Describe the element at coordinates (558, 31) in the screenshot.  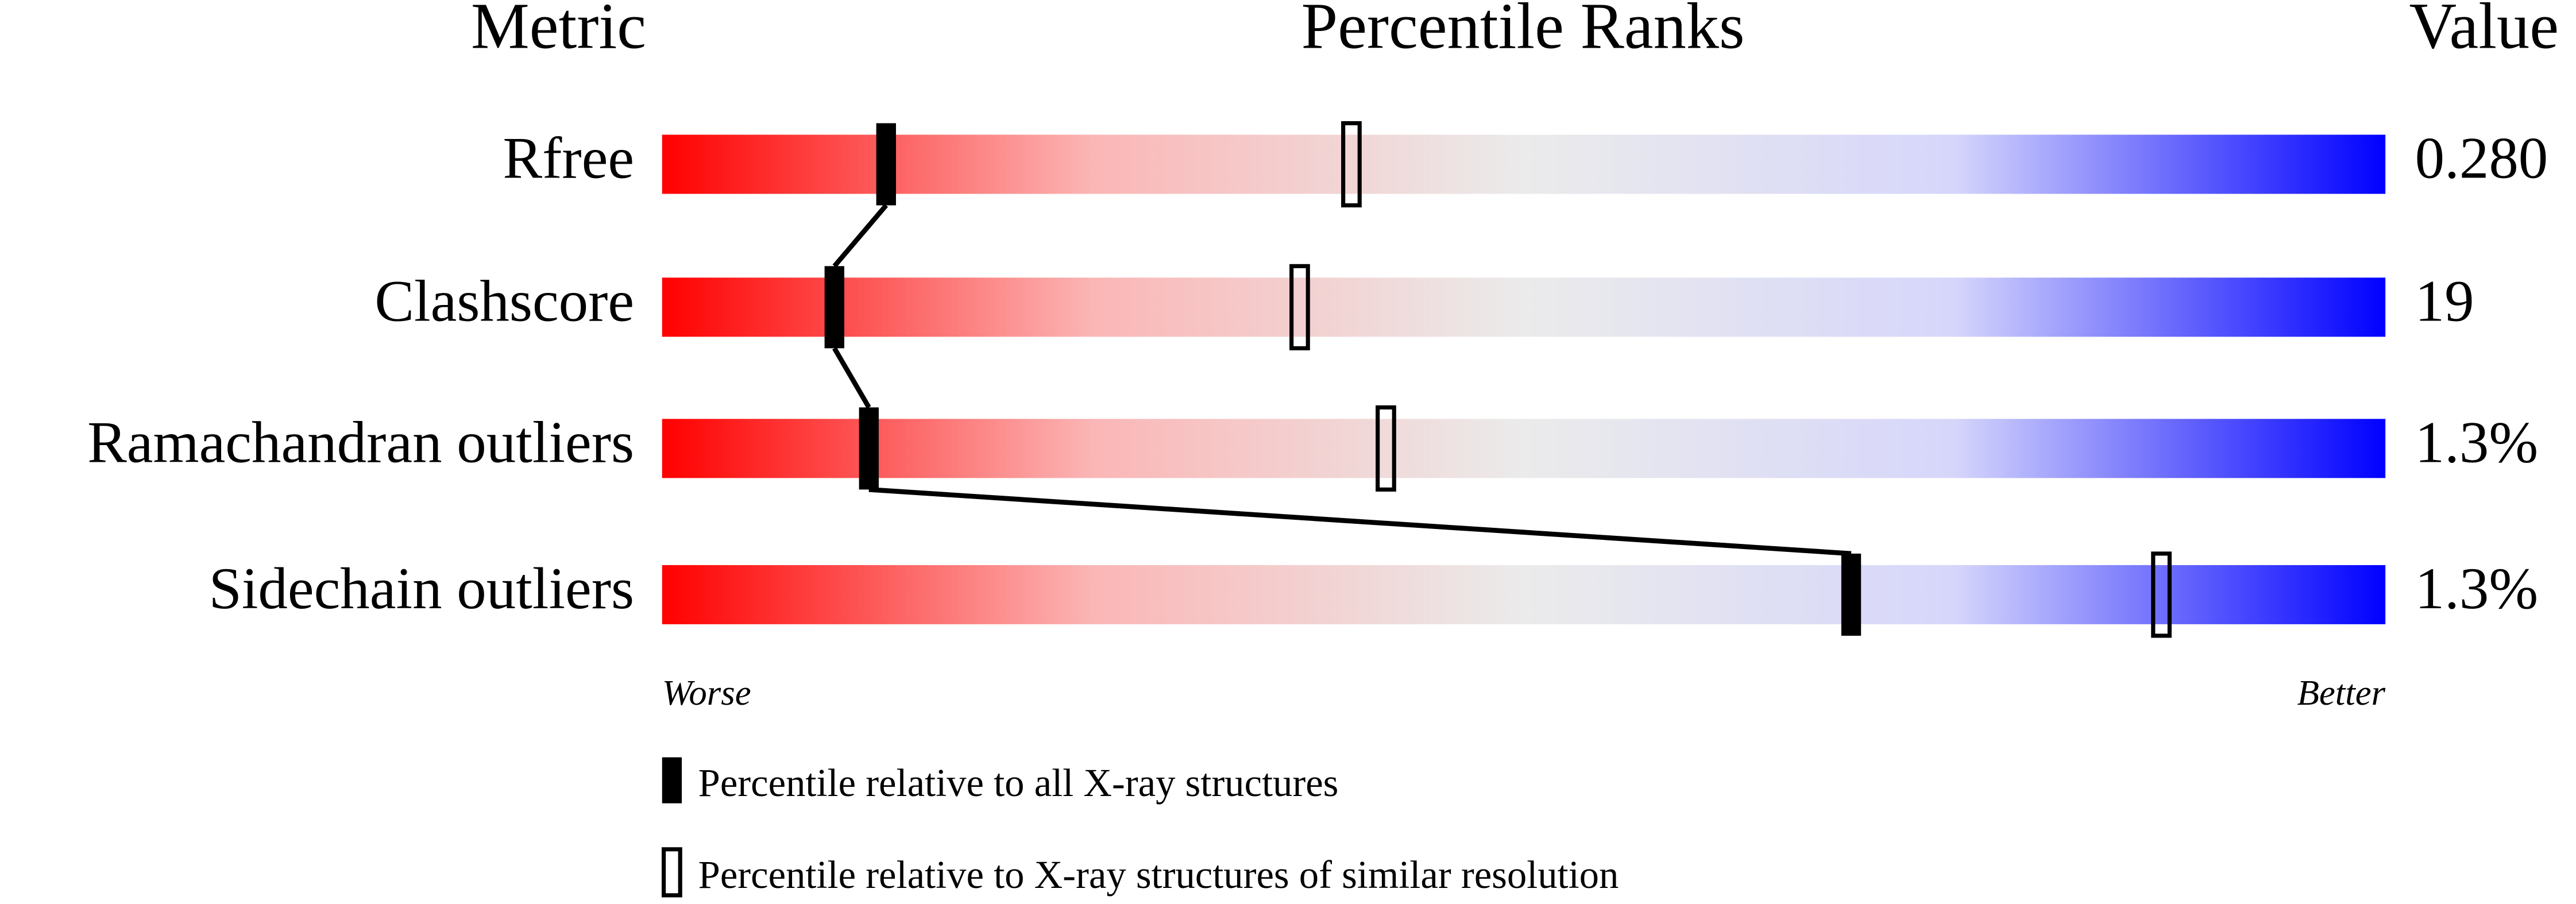
I see `header-metric: Metric` at that location.